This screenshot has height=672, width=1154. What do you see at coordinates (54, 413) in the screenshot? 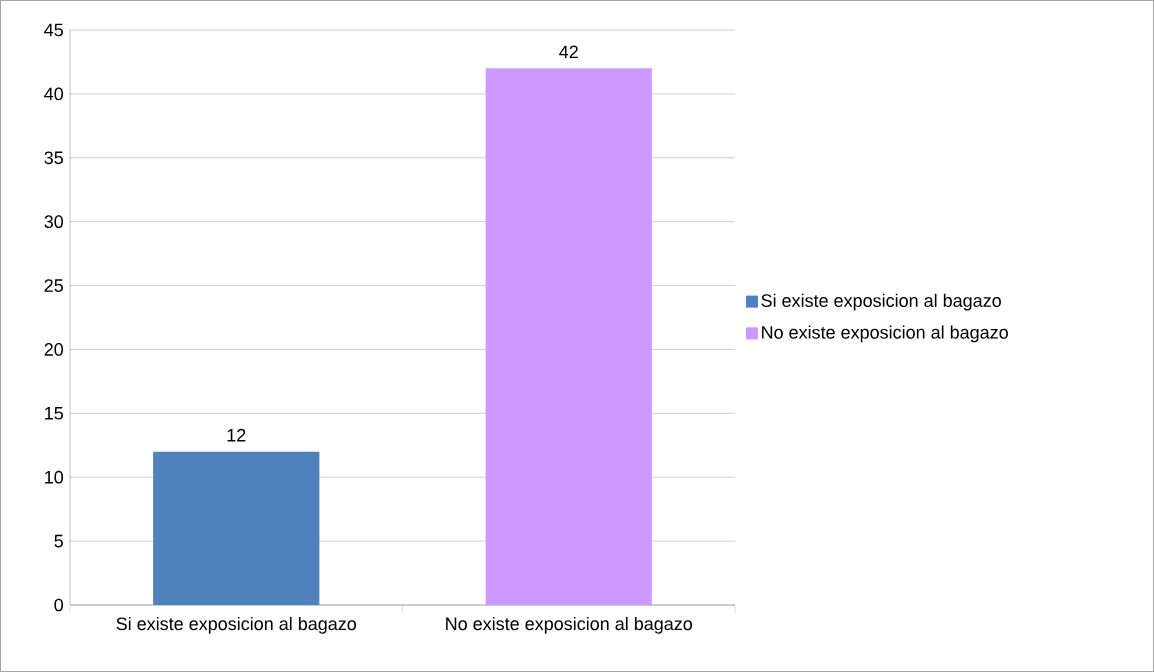
I see `y-tick-label: 15` at bounding box center [54, 413].